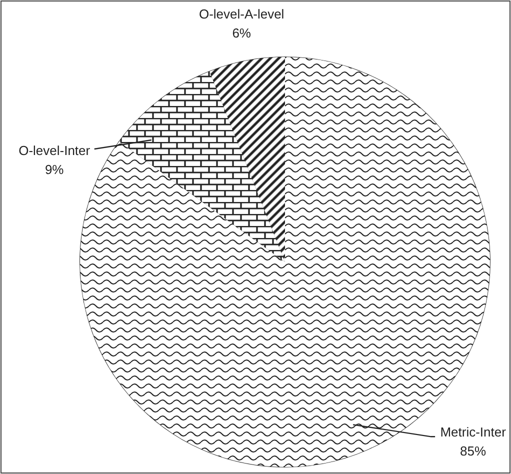  I want to click on slice-label: Metric-Inter, so click(473, 432).